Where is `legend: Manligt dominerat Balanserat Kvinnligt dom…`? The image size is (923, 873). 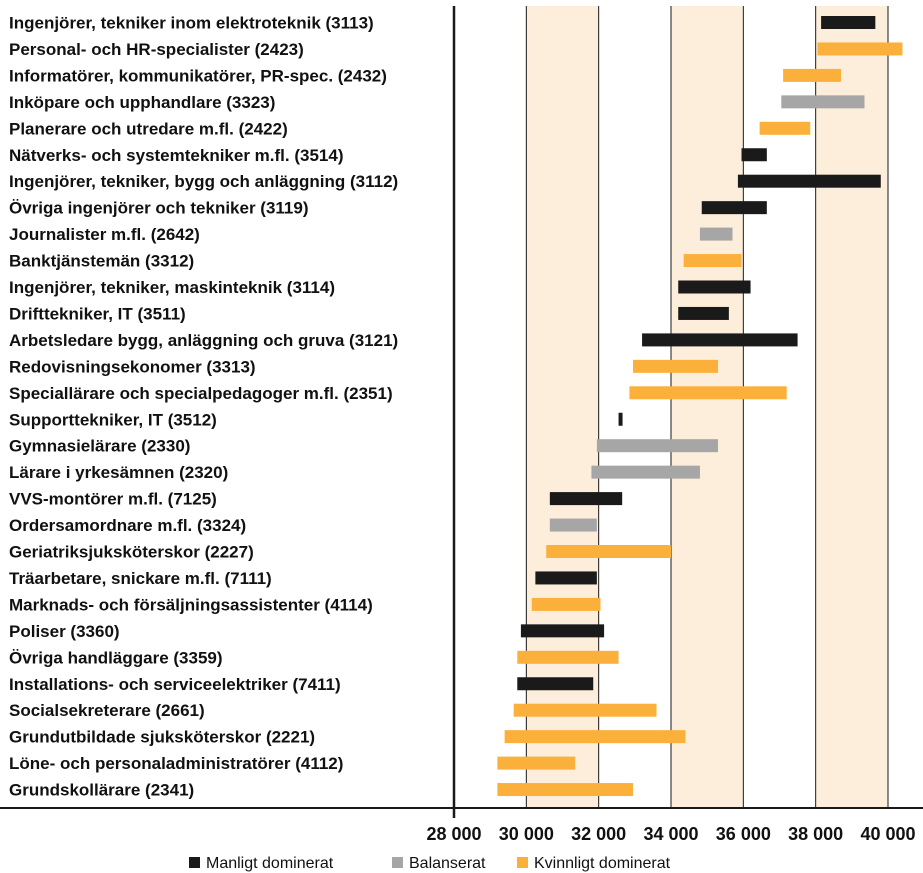 legend: Manligt dominerat Balanserat Kvinnligt dom… is located at coordinates (430, 863).